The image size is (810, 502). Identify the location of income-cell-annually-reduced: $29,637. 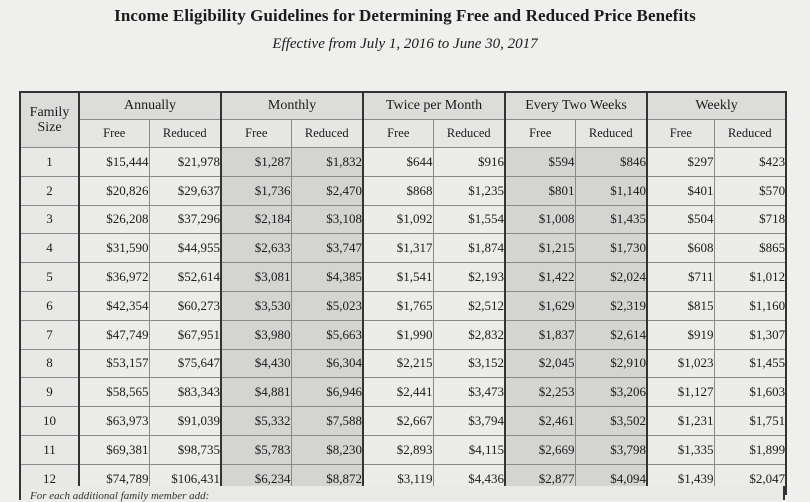
(185, 190).